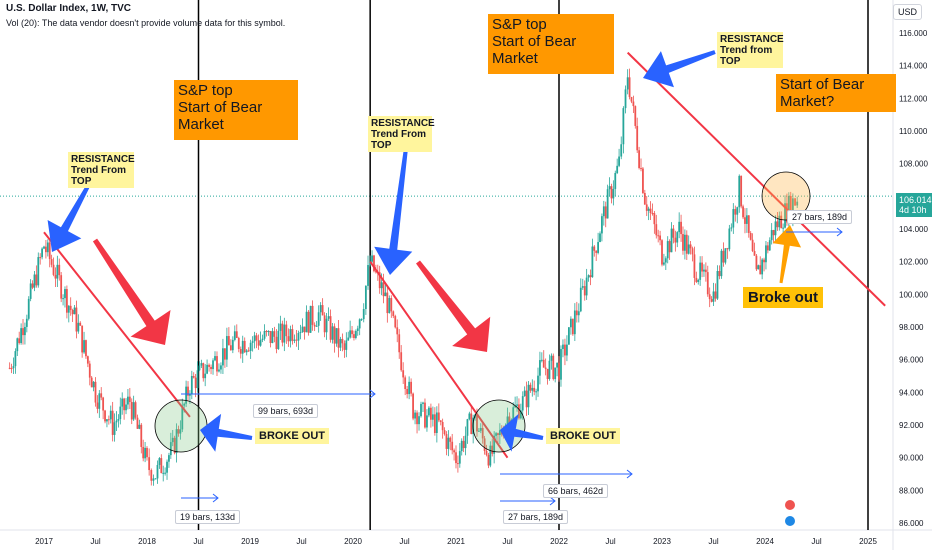 Image resolution: width=932 pixels, height=550 pixels. Describe the element at coordinates (783, 297) in the screenshot. I see `annotation-broke-out-3: Broke out` at that location.